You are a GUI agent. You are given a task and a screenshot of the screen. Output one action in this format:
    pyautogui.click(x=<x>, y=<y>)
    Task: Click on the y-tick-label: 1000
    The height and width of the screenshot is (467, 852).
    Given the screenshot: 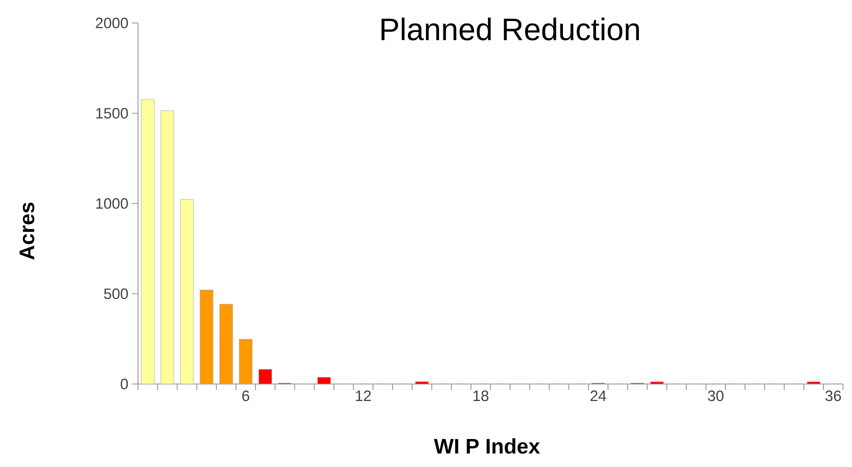 What is the action you would take?
    pyautogui.click(x=112, y=203)
    